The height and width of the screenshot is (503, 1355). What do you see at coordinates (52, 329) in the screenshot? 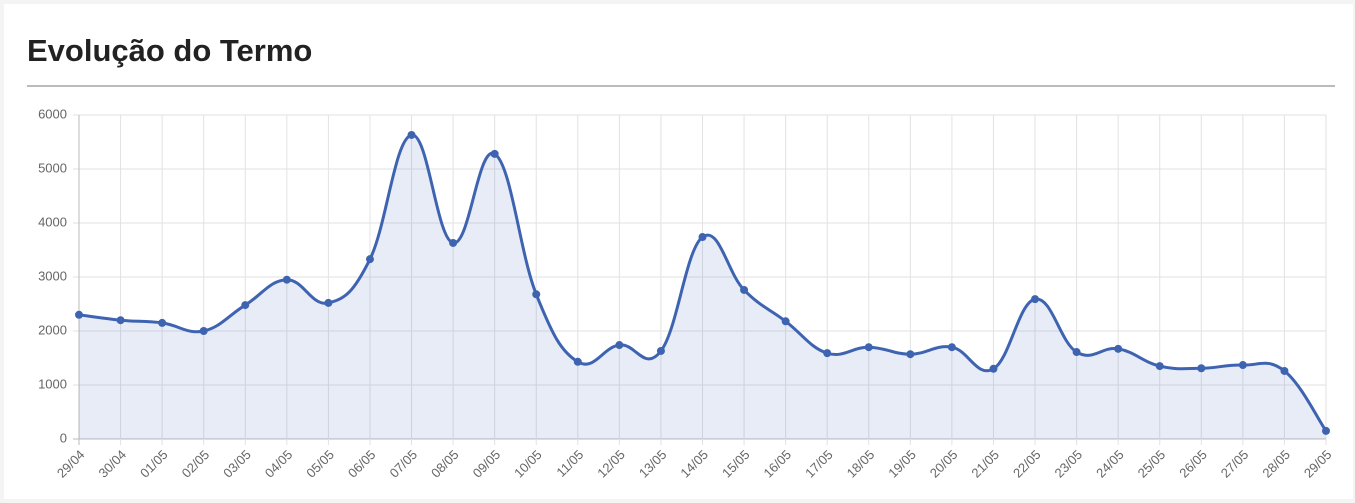
I see `y-tick-label: 2000` at bounding box center [52, 329].